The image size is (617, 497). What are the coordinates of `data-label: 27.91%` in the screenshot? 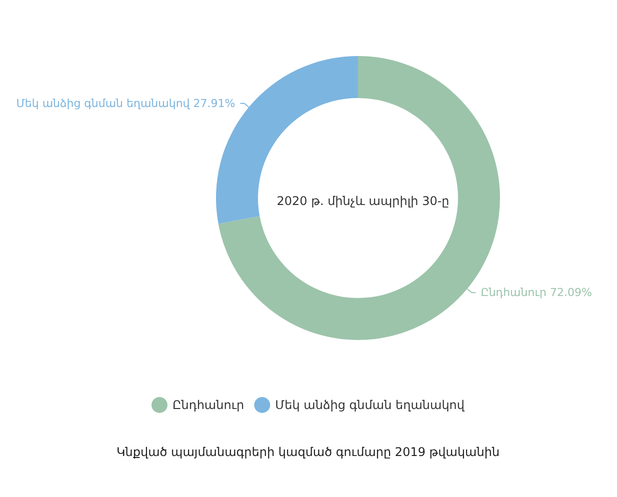 It's located at (214, 103).